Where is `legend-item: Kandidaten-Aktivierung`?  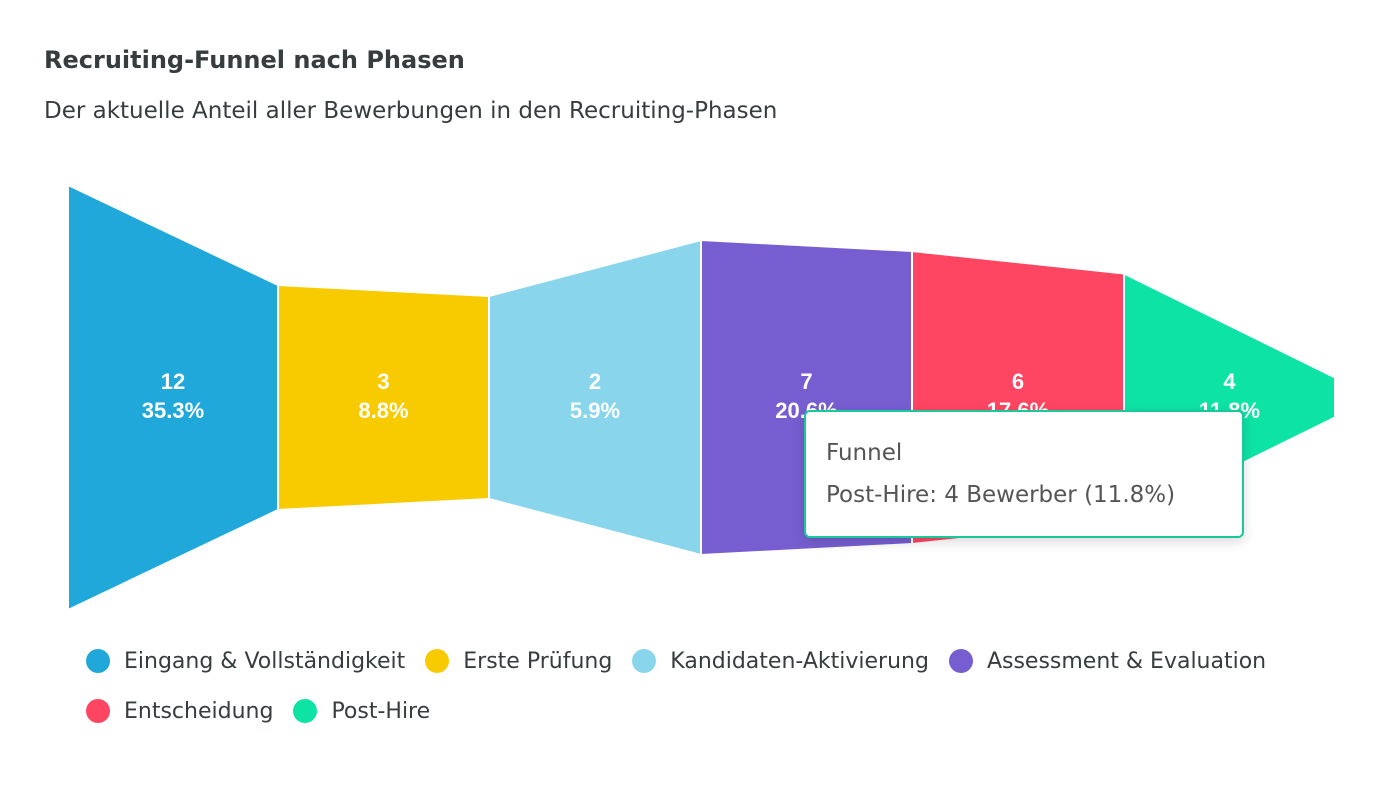 legend-item: Kandidaten-Aktivierung is located at coordinates (780, 661).